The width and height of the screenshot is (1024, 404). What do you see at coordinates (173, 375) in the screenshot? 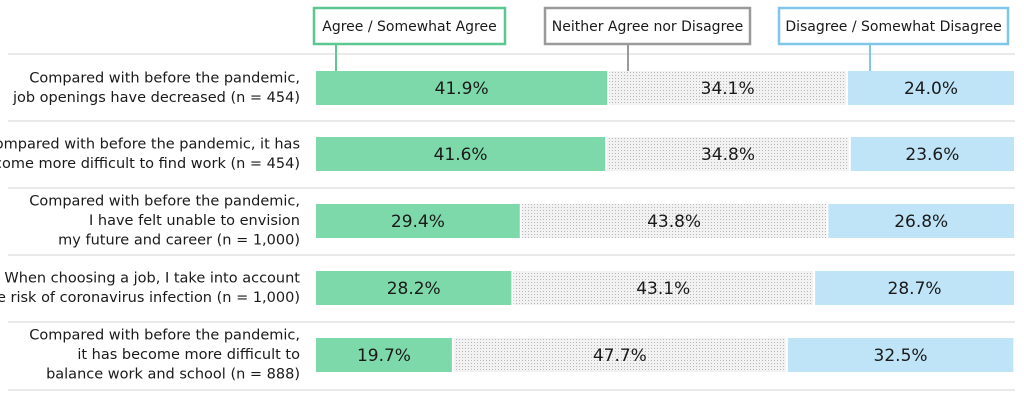
I see `category-label: balance work and school (n = 888)` at bounding box center [173, 375].